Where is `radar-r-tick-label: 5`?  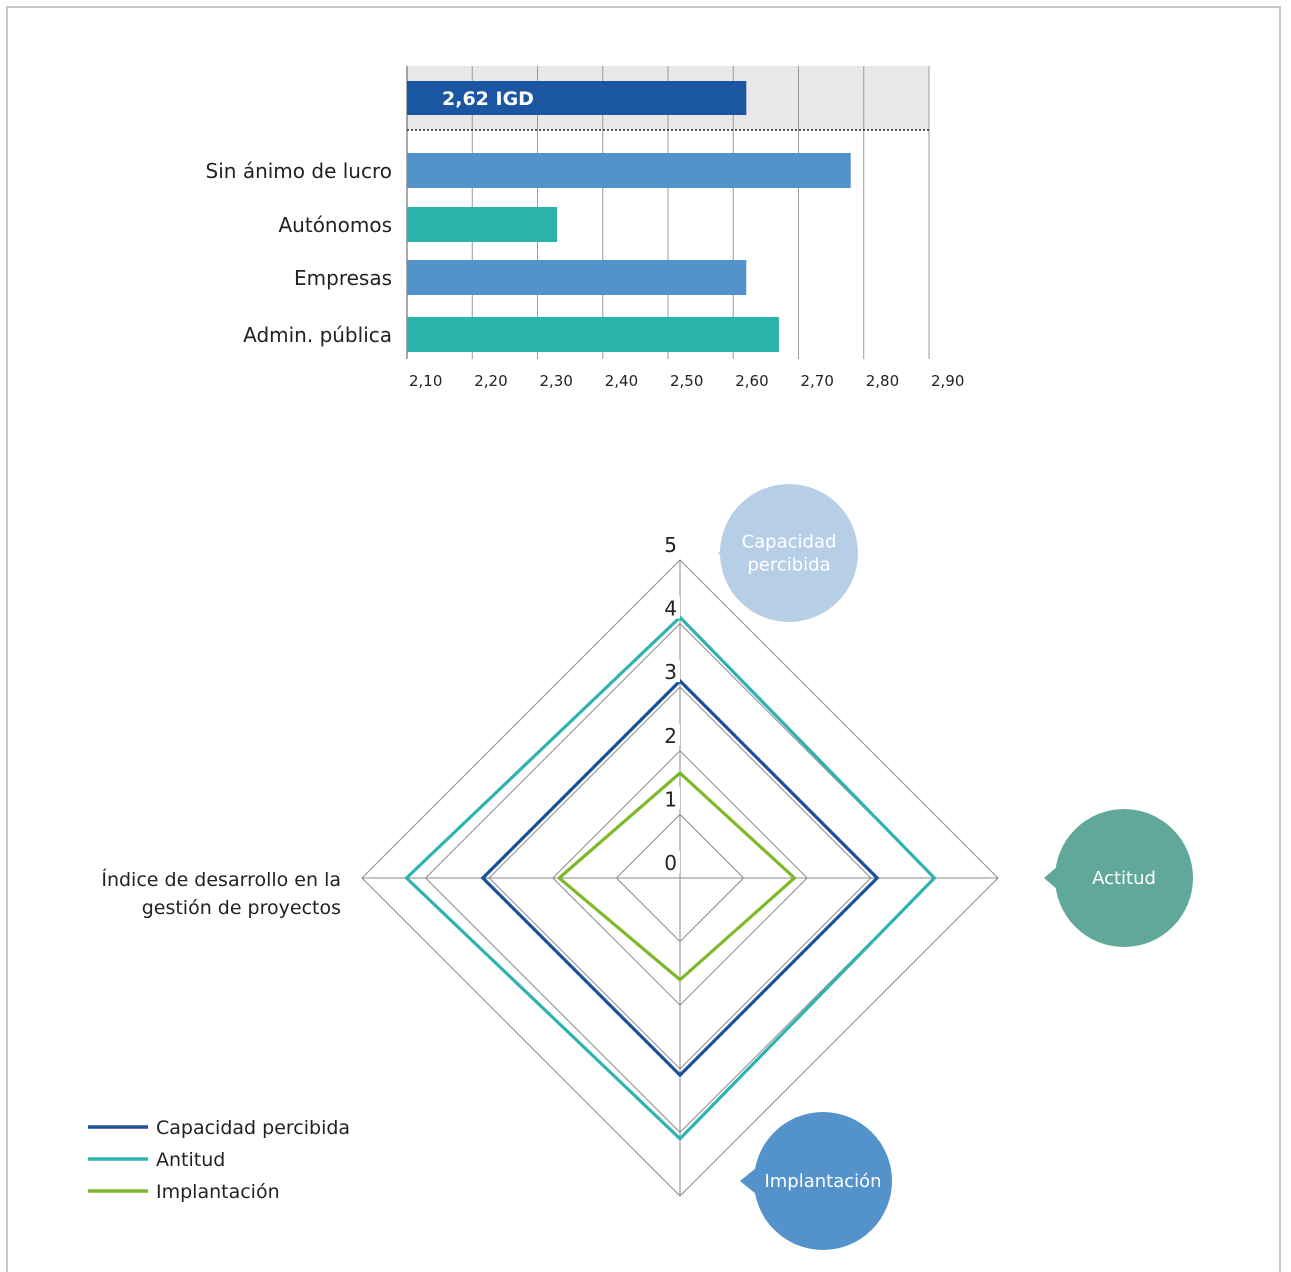 radar-r-tick-label: 5 is located at coordinates (670, 545).